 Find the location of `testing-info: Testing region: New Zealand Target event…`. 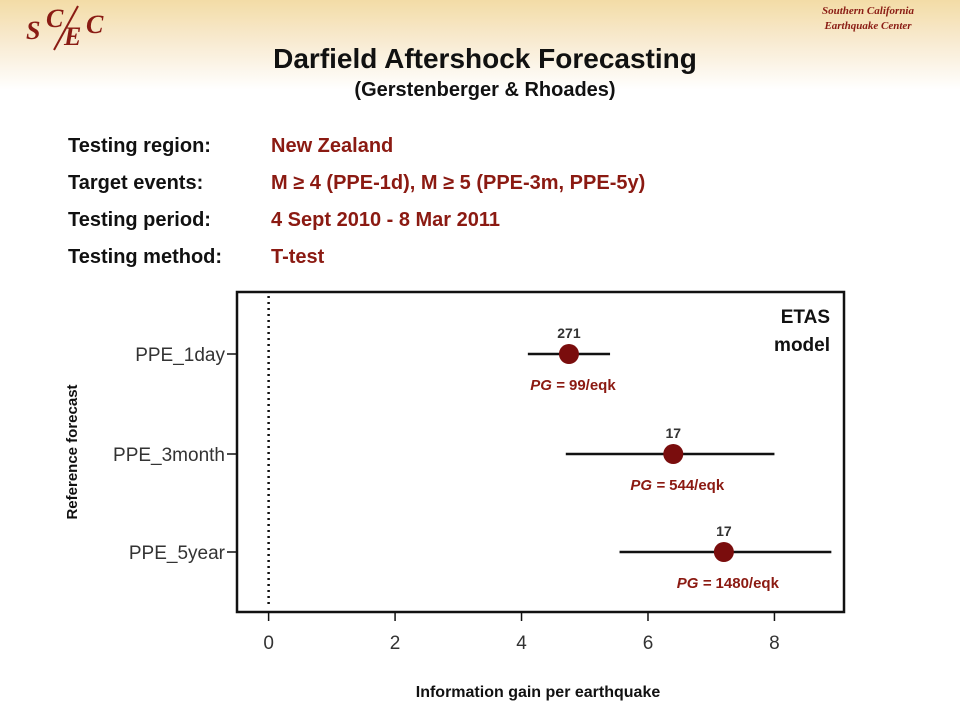

testing-info: Testing region: New Zealand Target event… is located at coordinates (356, 202).